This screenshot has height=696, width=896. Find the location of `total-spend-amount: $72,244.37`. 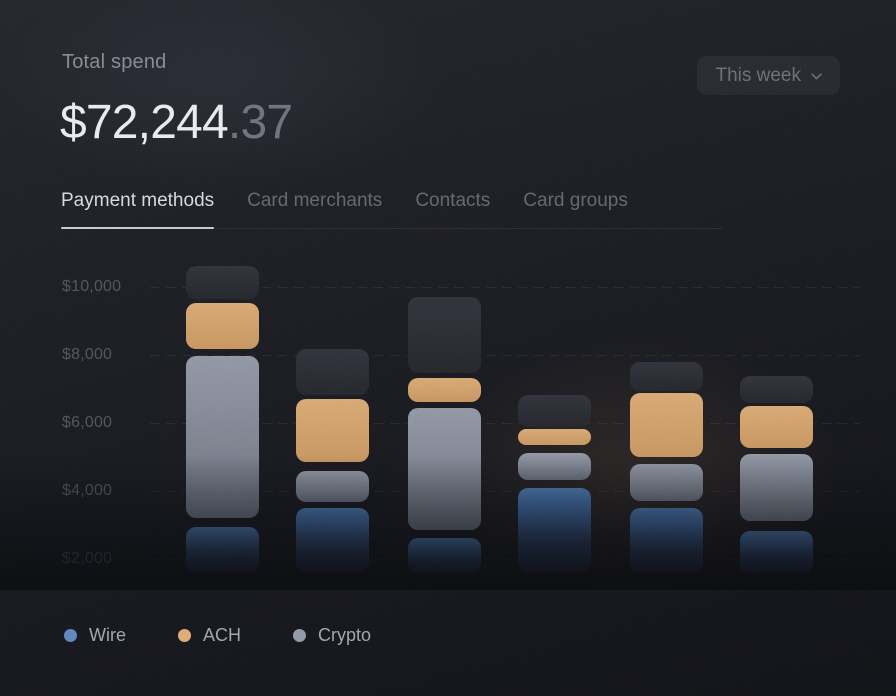

total-spend-amount: $72,244.37 is located at coordinates (176, 122).